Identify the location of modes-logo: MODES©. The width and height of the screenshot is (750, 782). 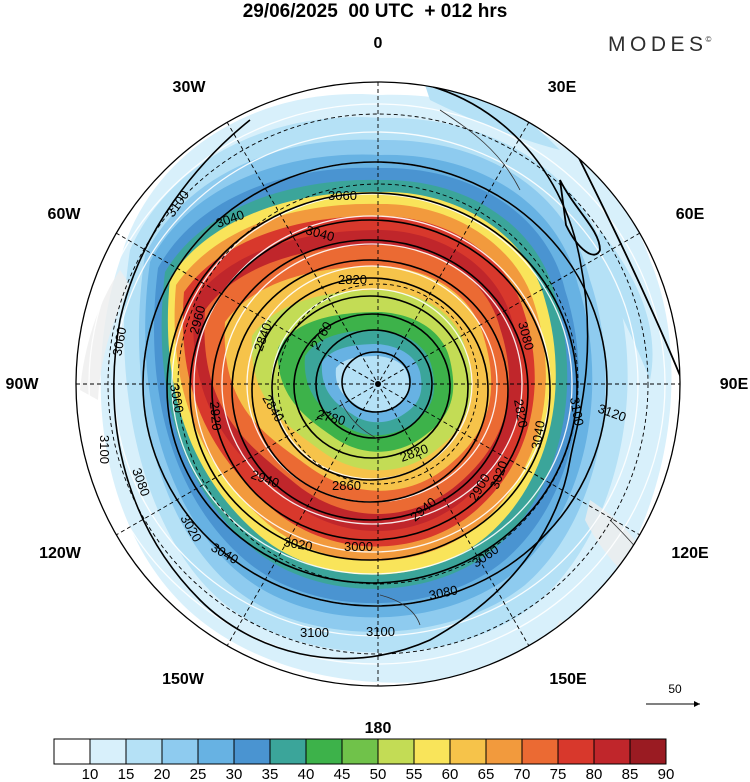
(660, 45).